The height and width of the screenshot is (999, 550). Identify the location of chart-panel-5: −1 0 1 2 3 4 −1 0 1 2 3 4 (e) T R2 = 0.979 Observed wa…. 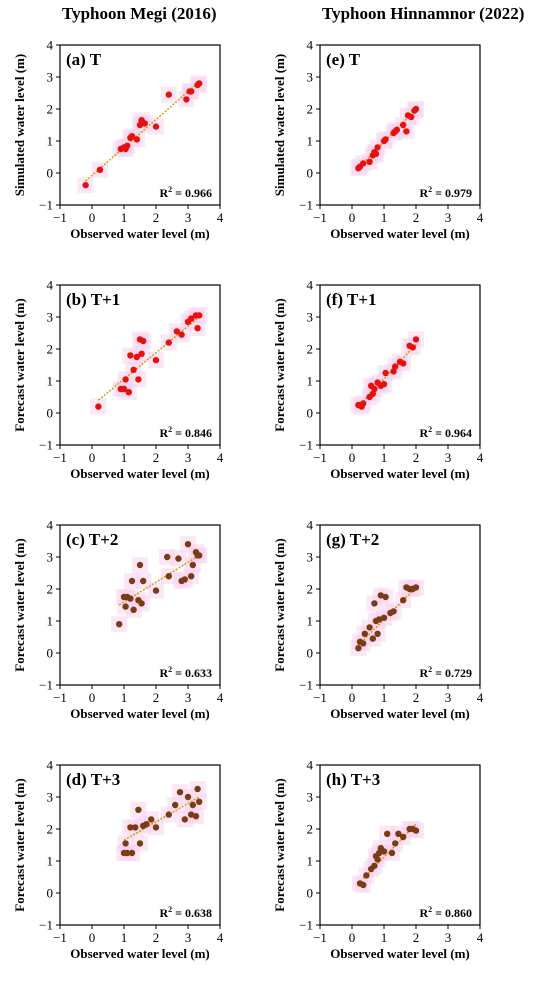
(378, 140).